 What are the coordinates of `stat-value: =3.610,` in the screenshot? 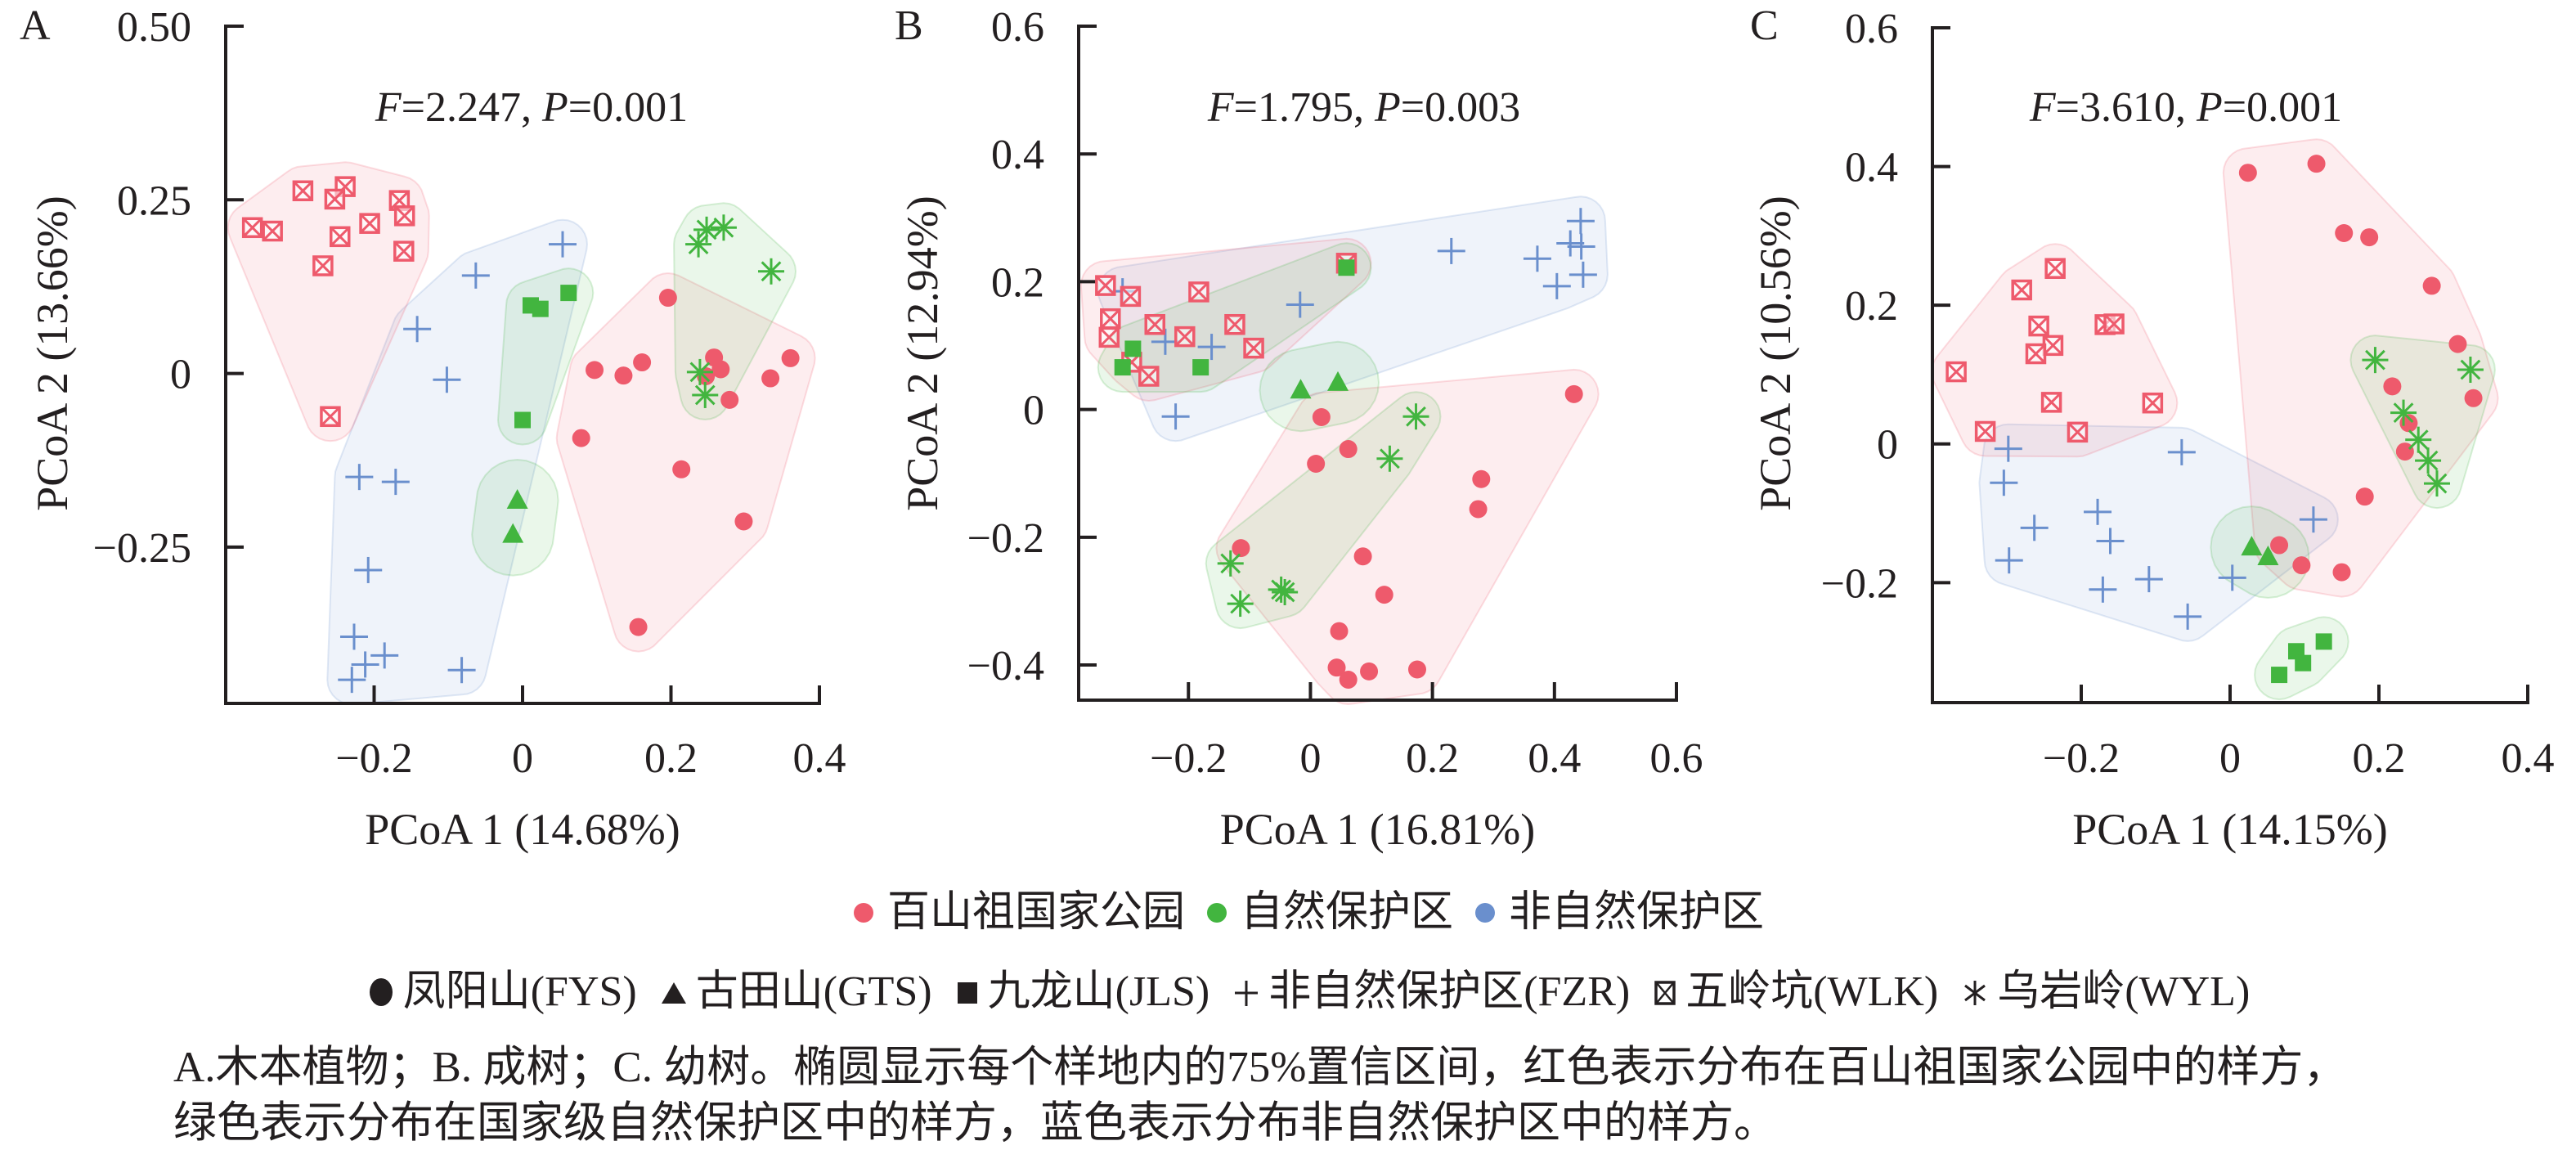 It's located at (2126, 107).